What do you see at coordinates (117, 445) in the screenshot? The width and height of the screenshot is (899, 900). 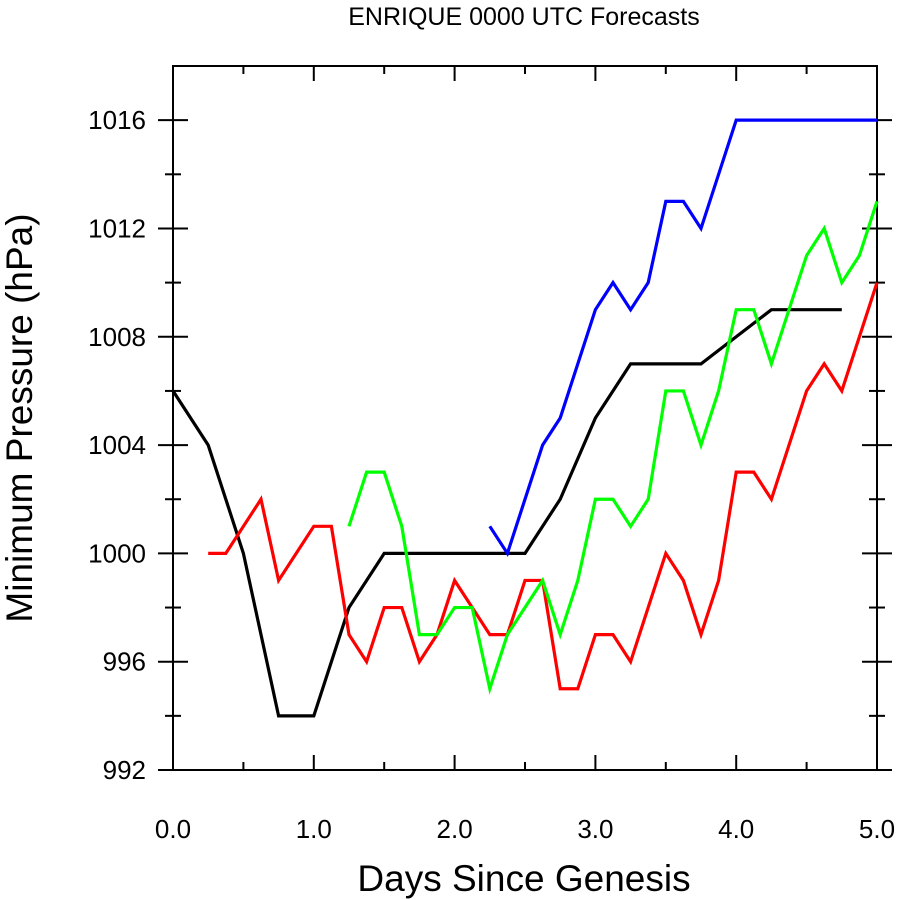 I see `y-tick-label: 1004` at bounding box center [117, 445].